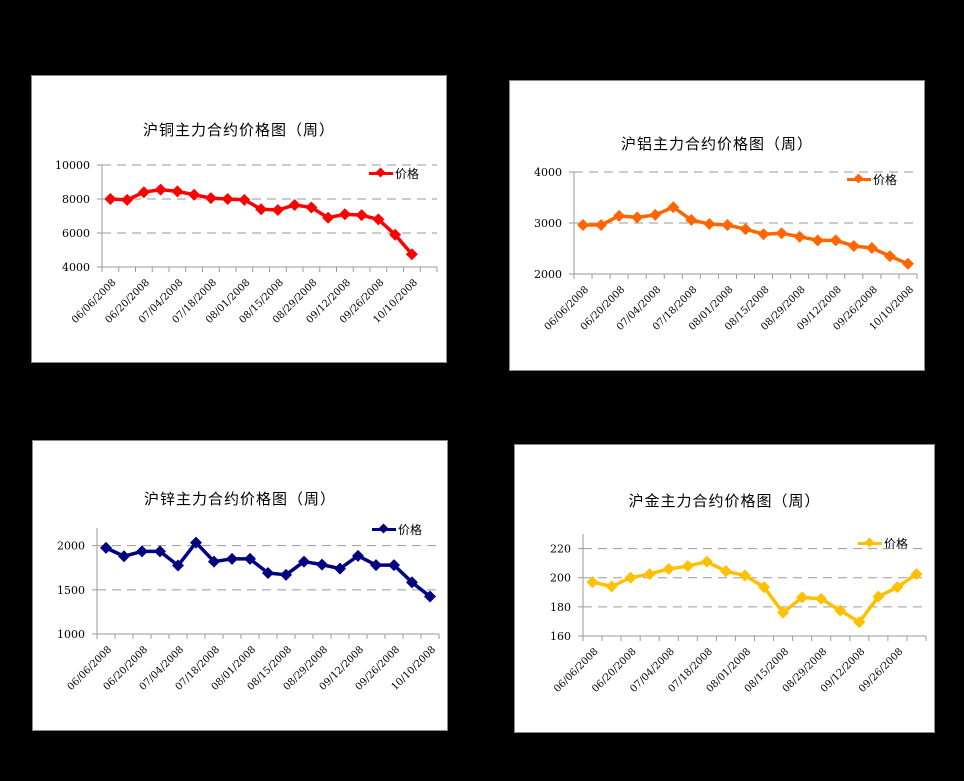  Describe the element at coordinates (883, 543) in the screenshot. I see `gold-chart-legend: 价格` at that location.